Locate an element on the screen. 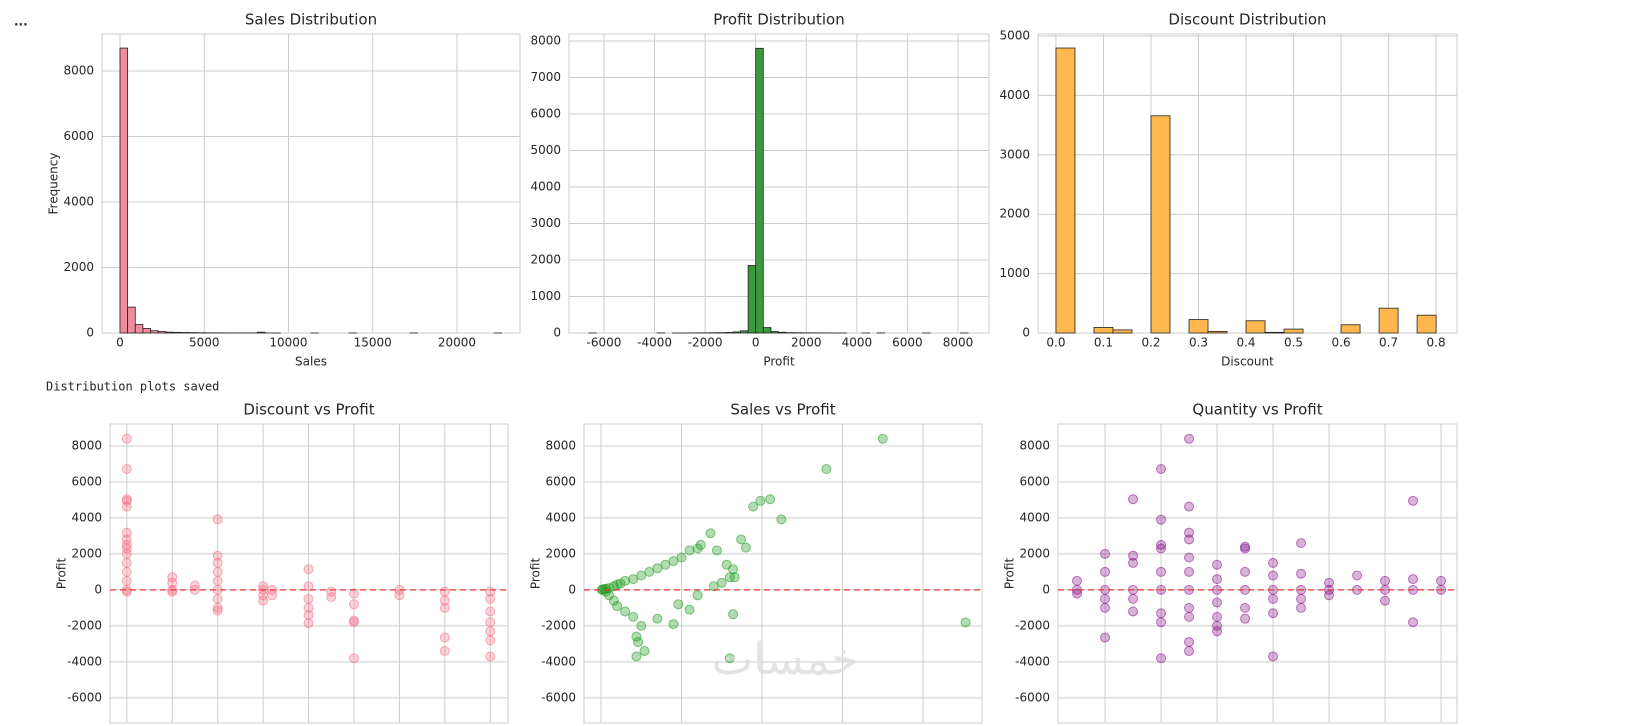 The image size is (1636, 726). y-tick-label: 3000 is located at coordinates (1014, 154).